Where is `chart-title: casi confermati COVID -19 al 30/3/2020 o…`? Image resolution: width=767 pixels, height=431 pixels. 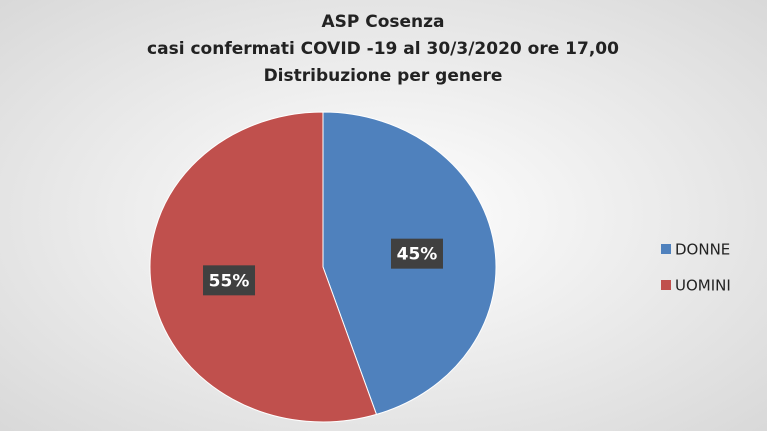 chart-title: casi confermati COVID -19 al 30/3/2020 o… is located at coordinates (383, 49).